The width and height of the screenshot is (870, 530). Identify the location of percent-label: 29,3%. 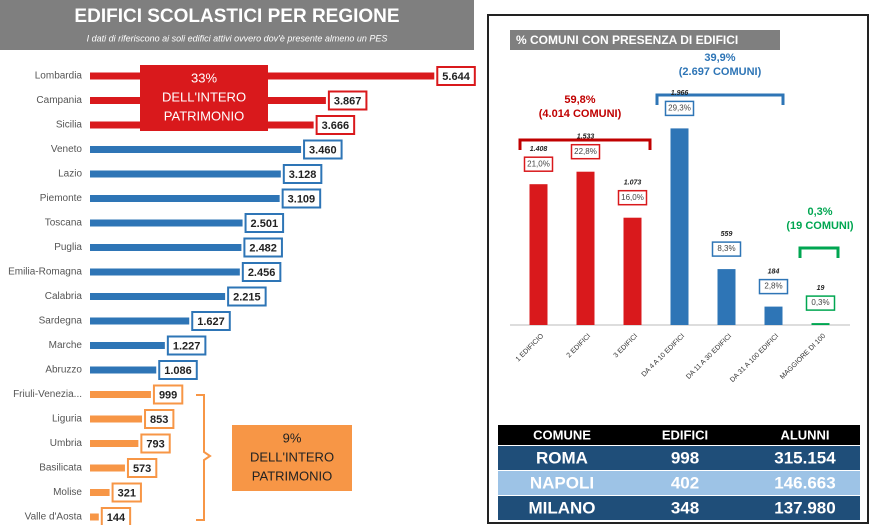
(679, 108).